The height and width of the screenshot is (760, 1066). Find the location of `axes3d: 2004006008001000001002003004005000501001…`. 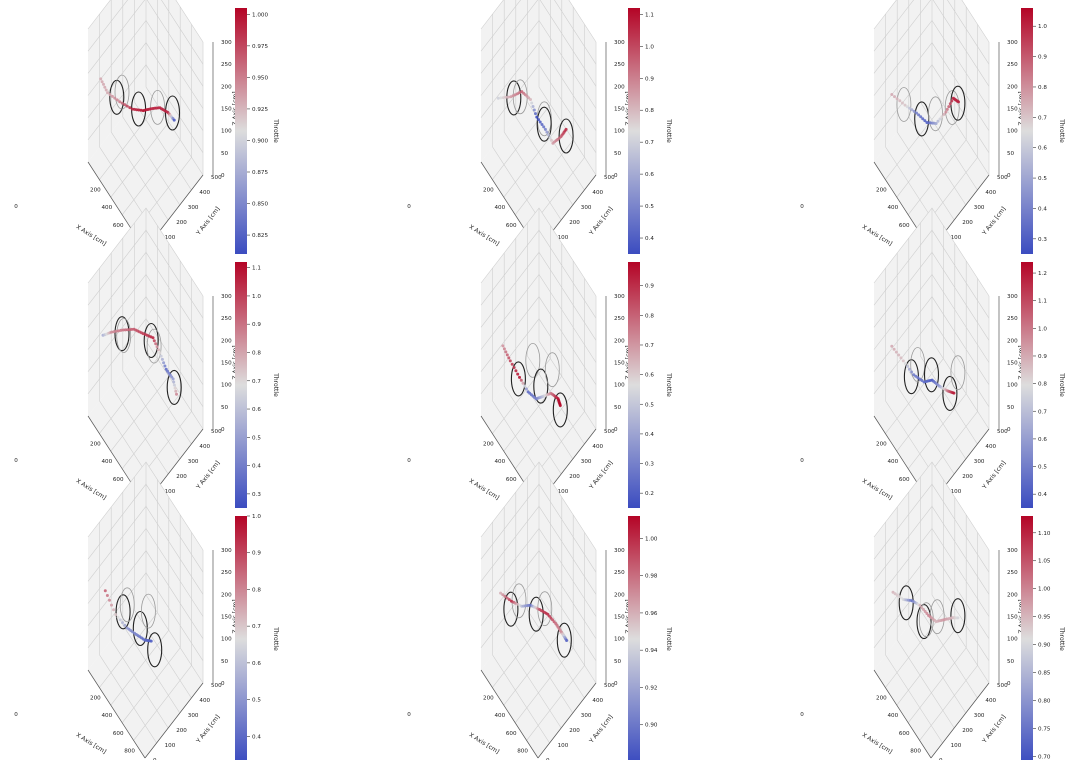

axes3d: 2004006008001000001002003004005000501001… is located at coordinates (912, 362).